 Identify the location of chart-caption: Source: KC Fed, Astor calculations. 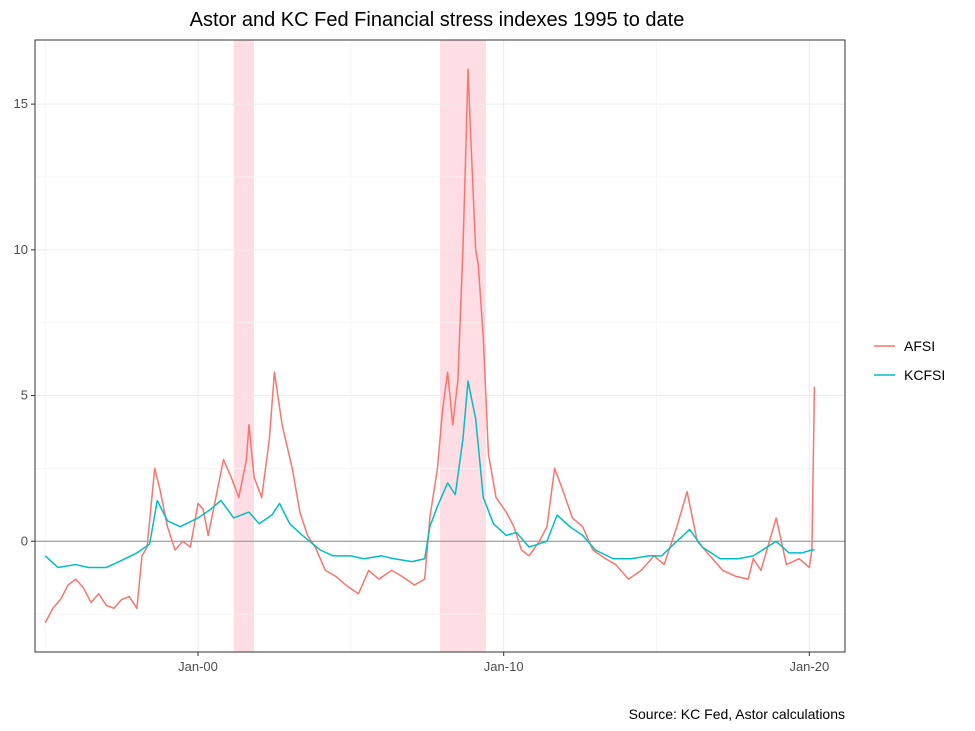
(737, 714).